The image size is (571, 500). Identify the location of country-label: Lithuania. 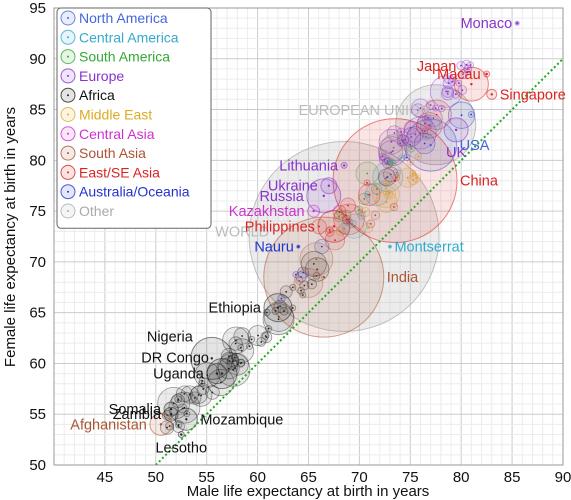
(309, 166).